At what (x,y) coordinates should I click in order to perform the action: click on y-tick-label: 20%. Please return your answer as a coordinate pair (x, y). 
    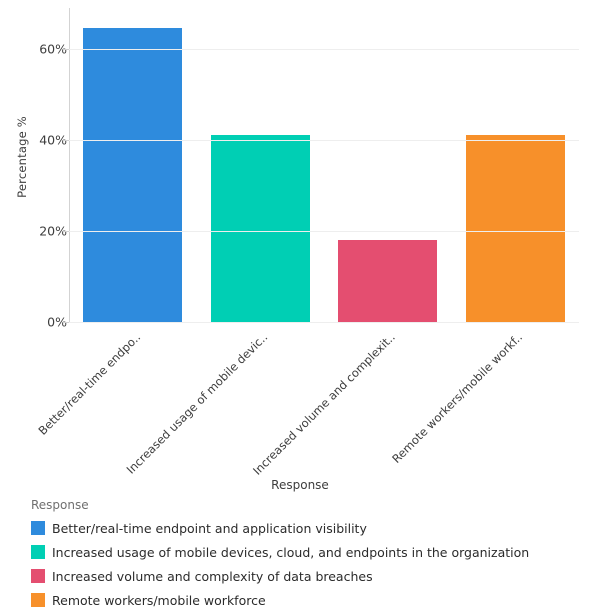
    Looking at the image, I should click on (53, 231).